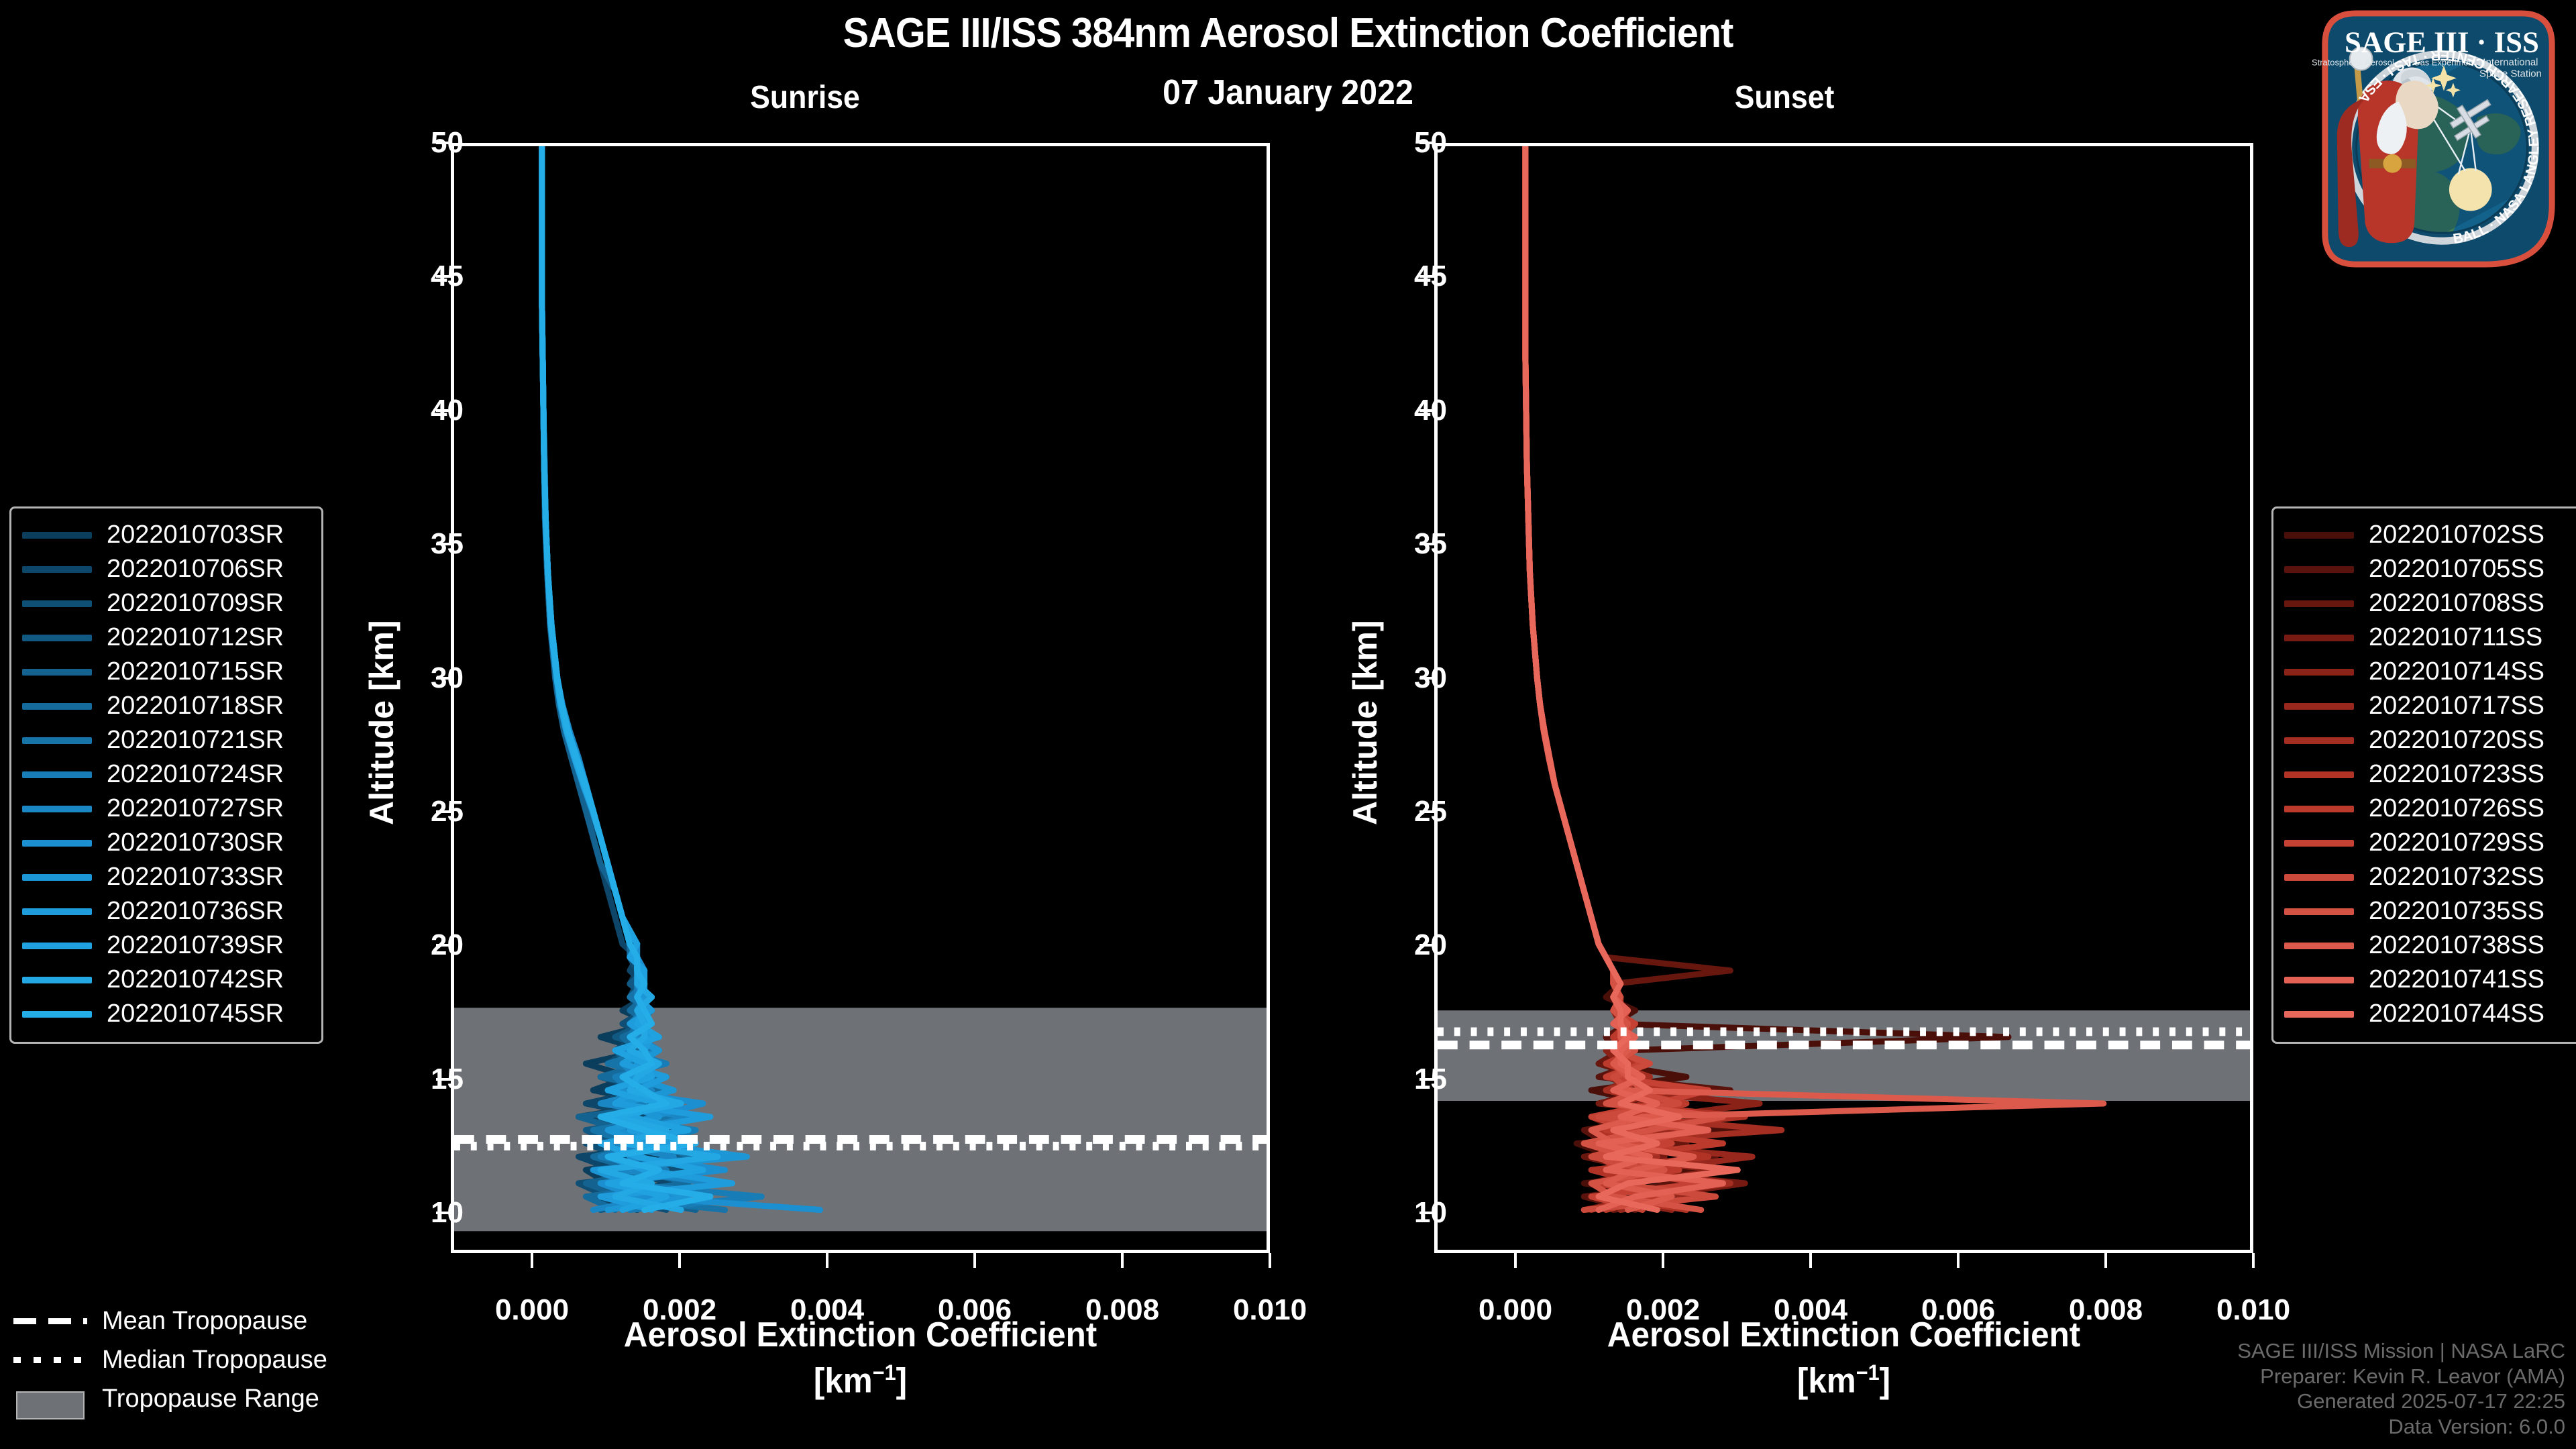  Describe the element at coordinates (195, 671) in the screenshot. I see `legend-item-label: 2022010715SR` at that location.